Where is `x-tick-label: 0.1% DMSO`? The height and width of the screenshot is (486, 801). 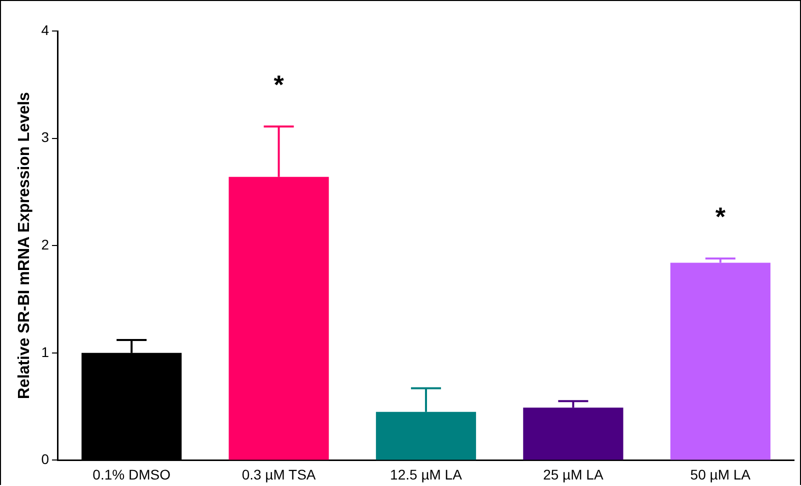
x-tick-label: 0.1% DMSO is located at coordinates (131, 474).